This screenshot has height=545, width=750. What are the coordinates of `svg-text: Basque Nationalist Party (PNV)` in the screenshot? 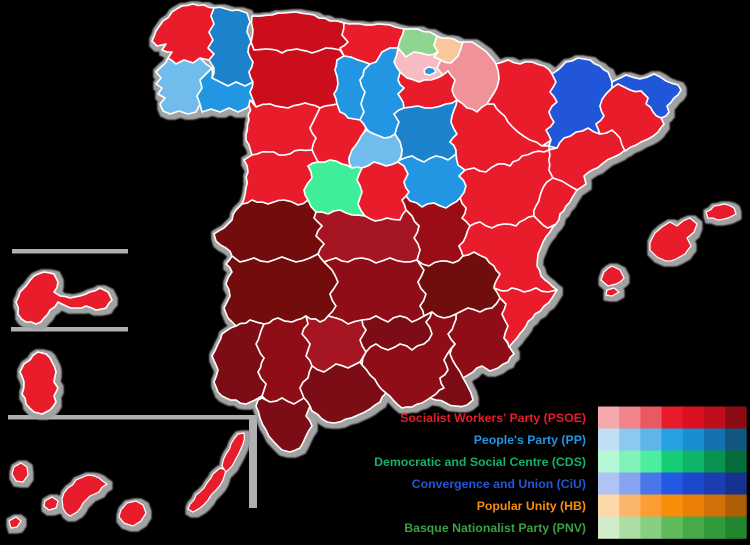 It's located at (495, 528).